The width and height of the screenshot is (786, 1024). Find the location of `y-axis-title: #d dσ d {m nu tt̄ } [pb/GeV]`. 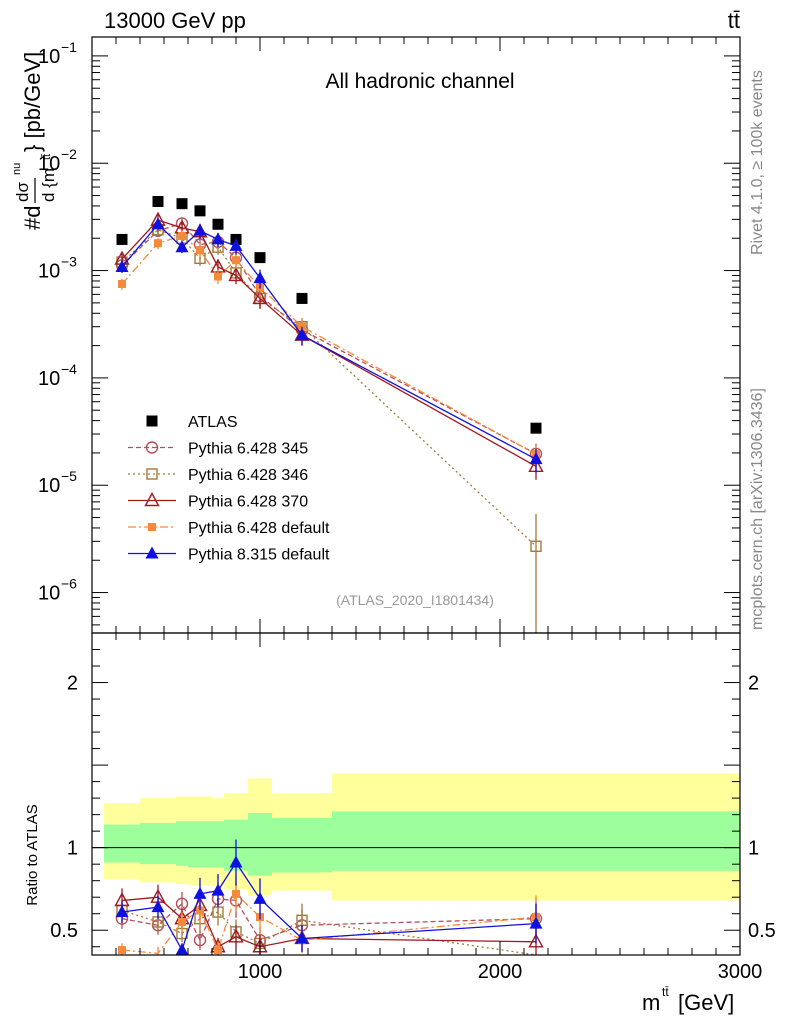

y-axis-title: #d dσ d {m nu tt̄ } [pb/GeV] is located at coordinates (34, 141).